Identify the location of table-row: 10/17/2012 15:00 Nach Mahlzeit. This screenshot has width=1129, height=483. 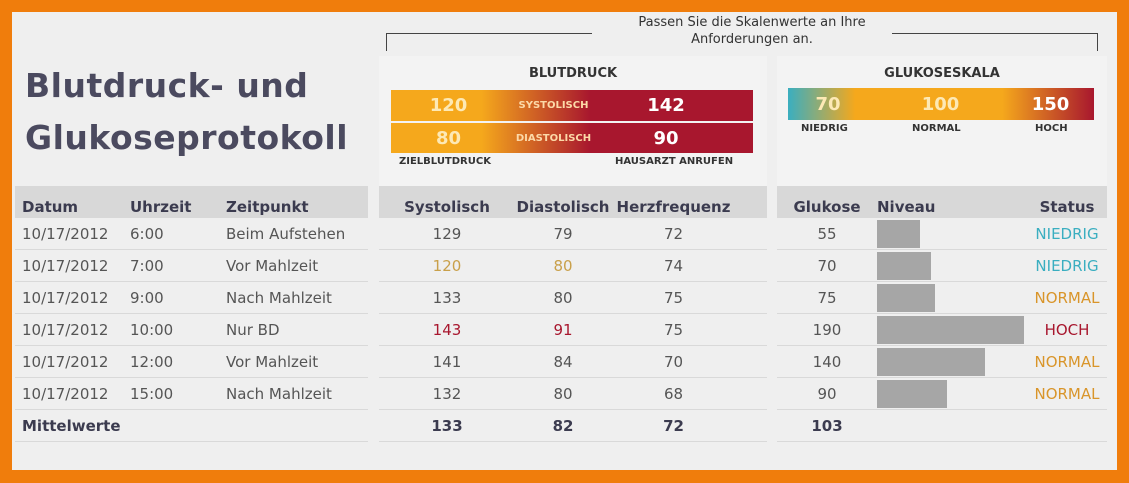
(191, 394).